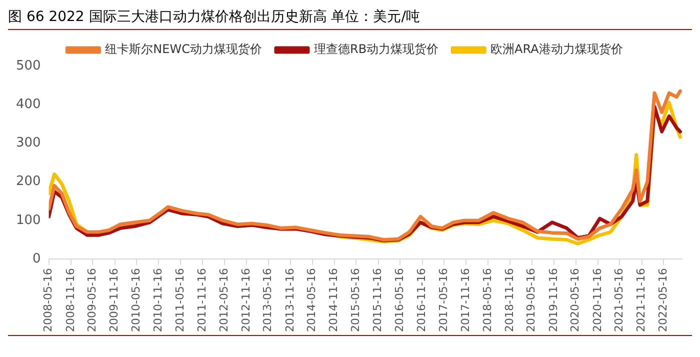 This screenshot has height=357, width=700. What do you see at coordinates (28, 220) in the screenshot?
I see `y-tick-label: 100` at bounding box center [28, 220].